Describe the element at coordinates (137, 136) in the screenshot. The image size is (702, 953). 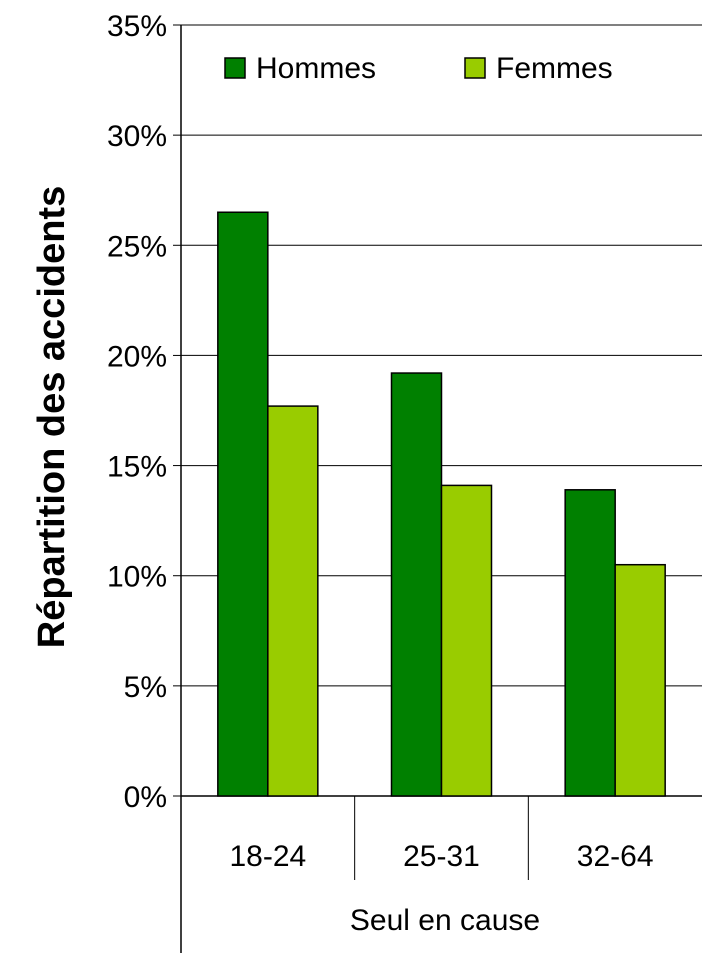
I see `y-tick-label: 30%` at that location.